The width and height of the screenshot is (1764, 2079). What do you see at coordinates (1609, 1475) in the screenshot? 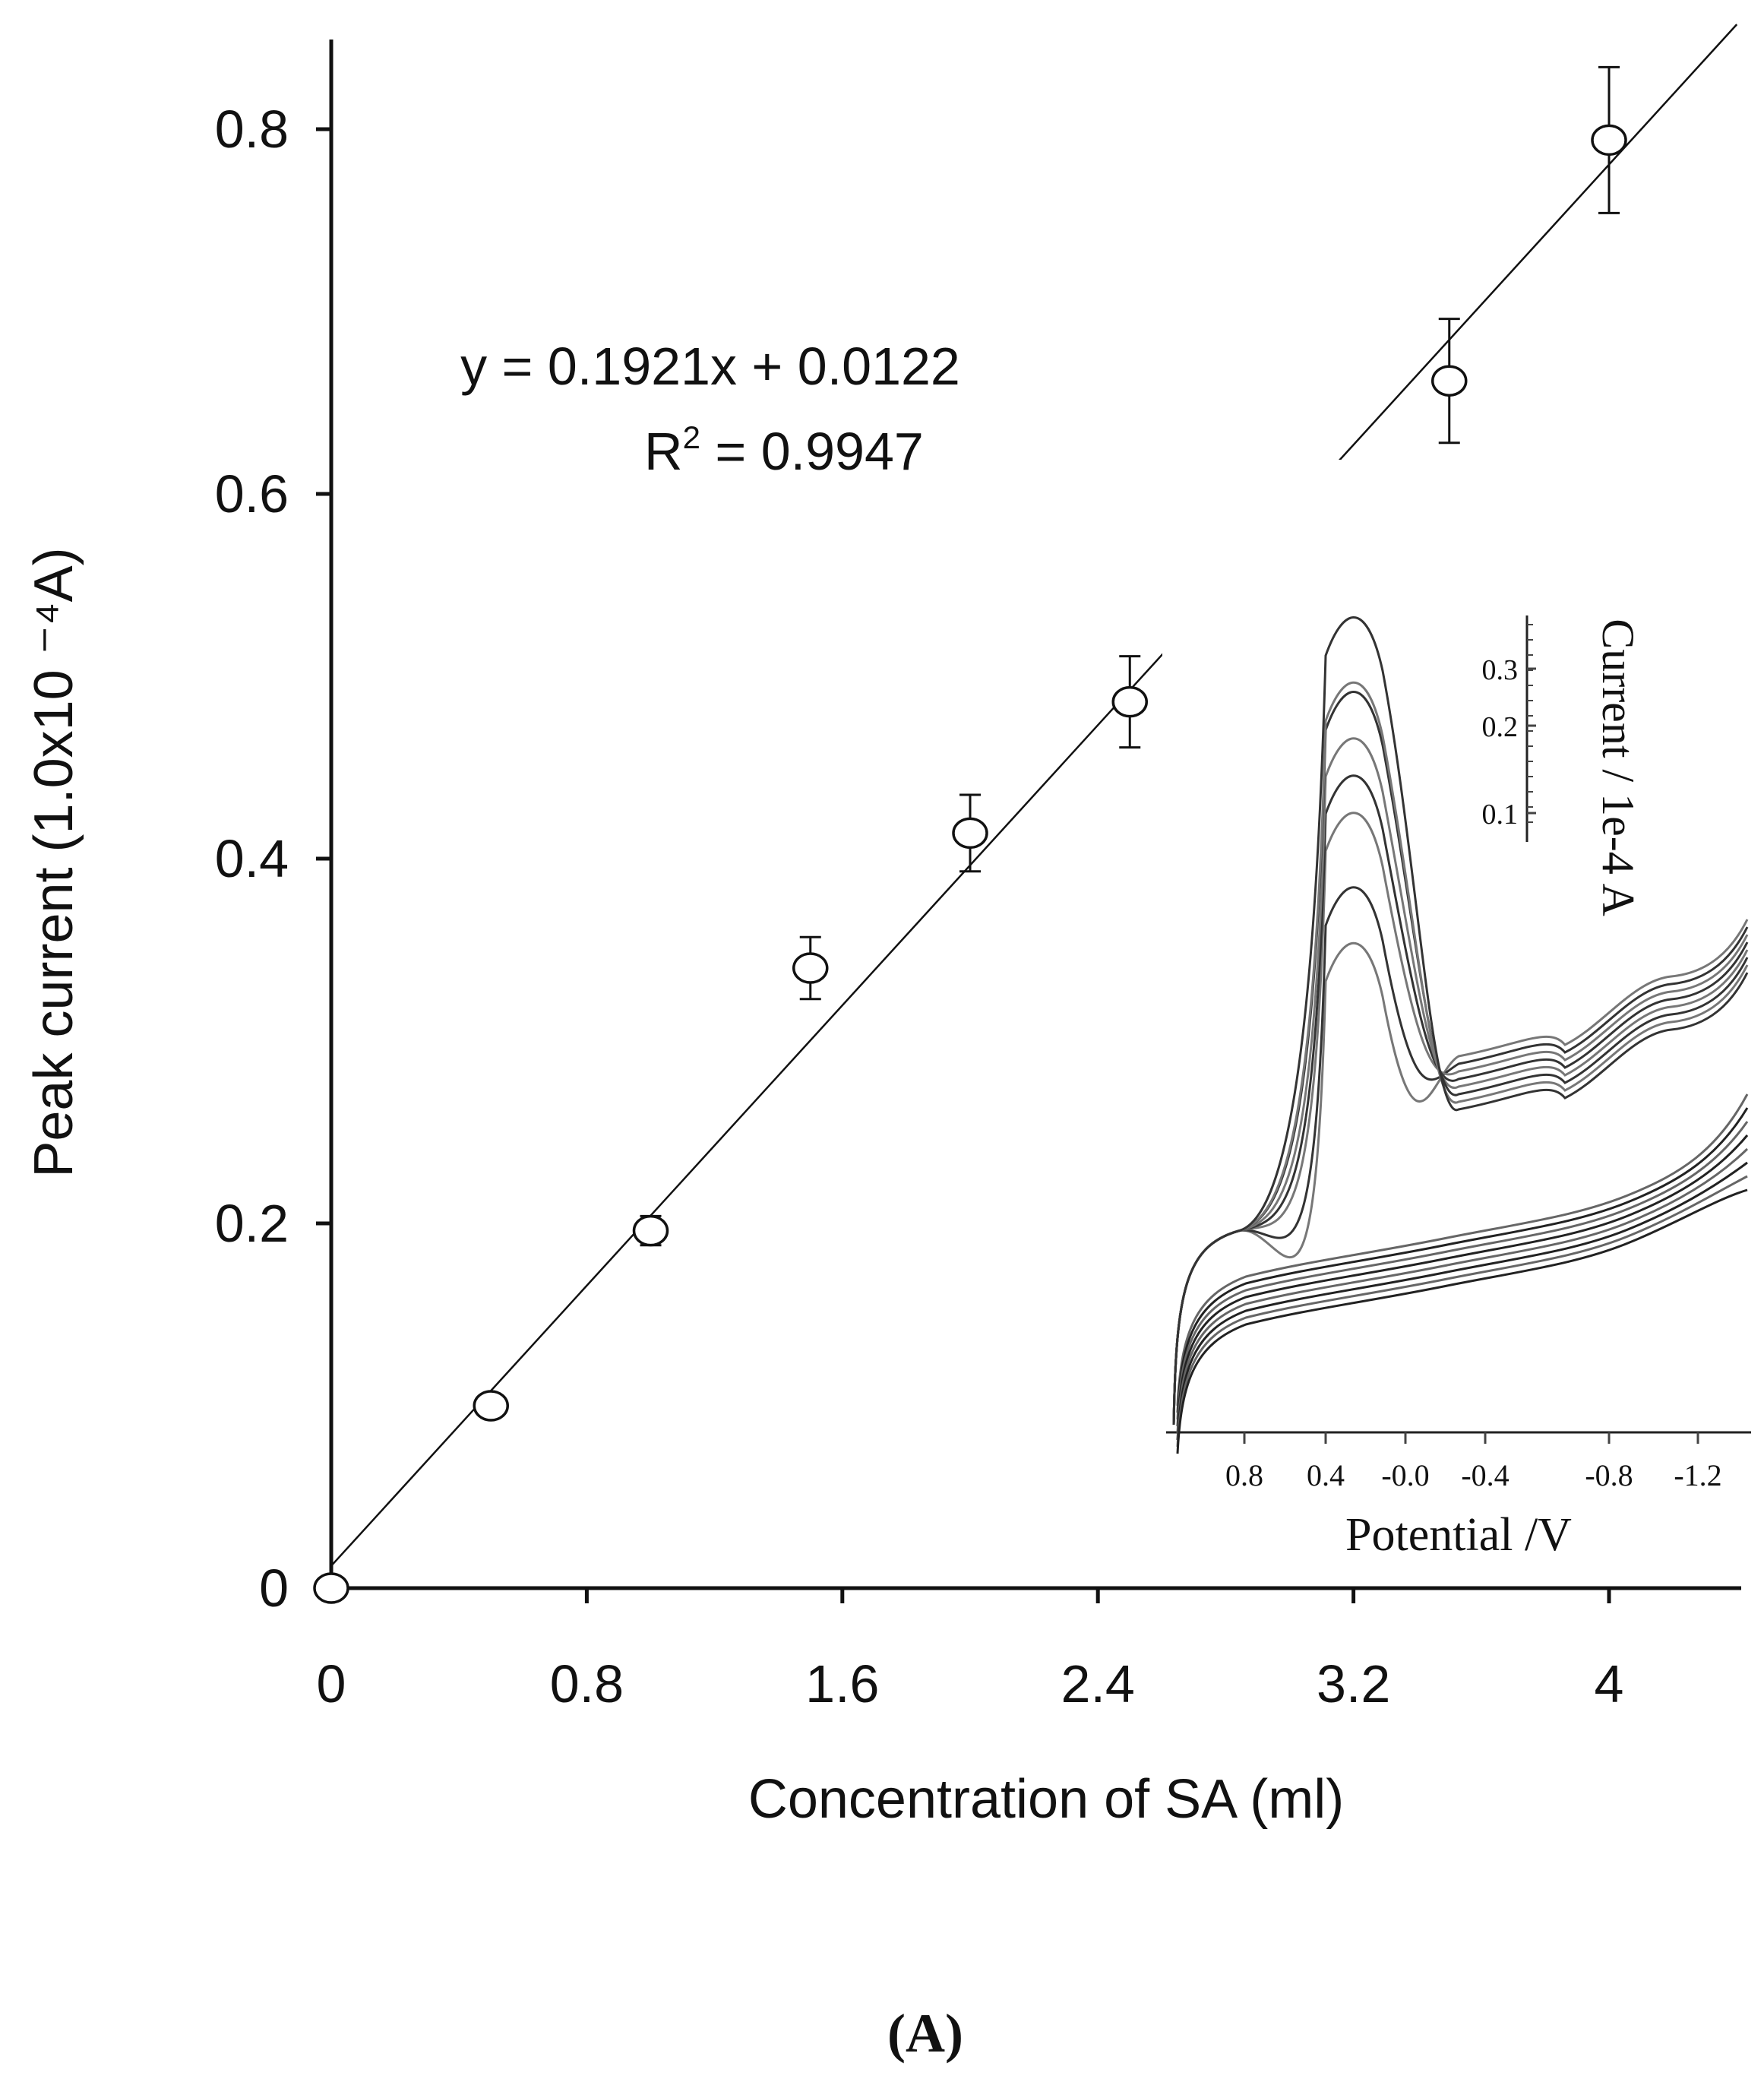
I see `inset-x-tick-label: -0.8` at bounding box center [1609, 1475].